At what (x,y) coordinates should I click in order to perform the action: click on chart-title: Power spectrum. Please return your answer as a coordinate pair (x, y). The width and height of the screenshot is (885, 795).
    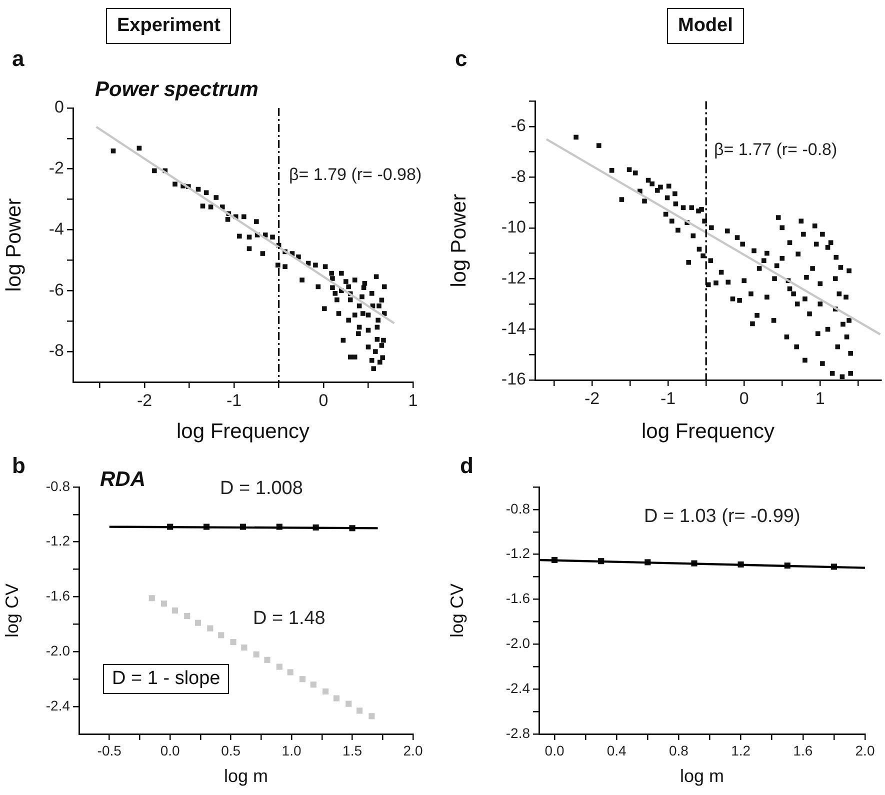
    Looking at the image, I should click on (176, 90).